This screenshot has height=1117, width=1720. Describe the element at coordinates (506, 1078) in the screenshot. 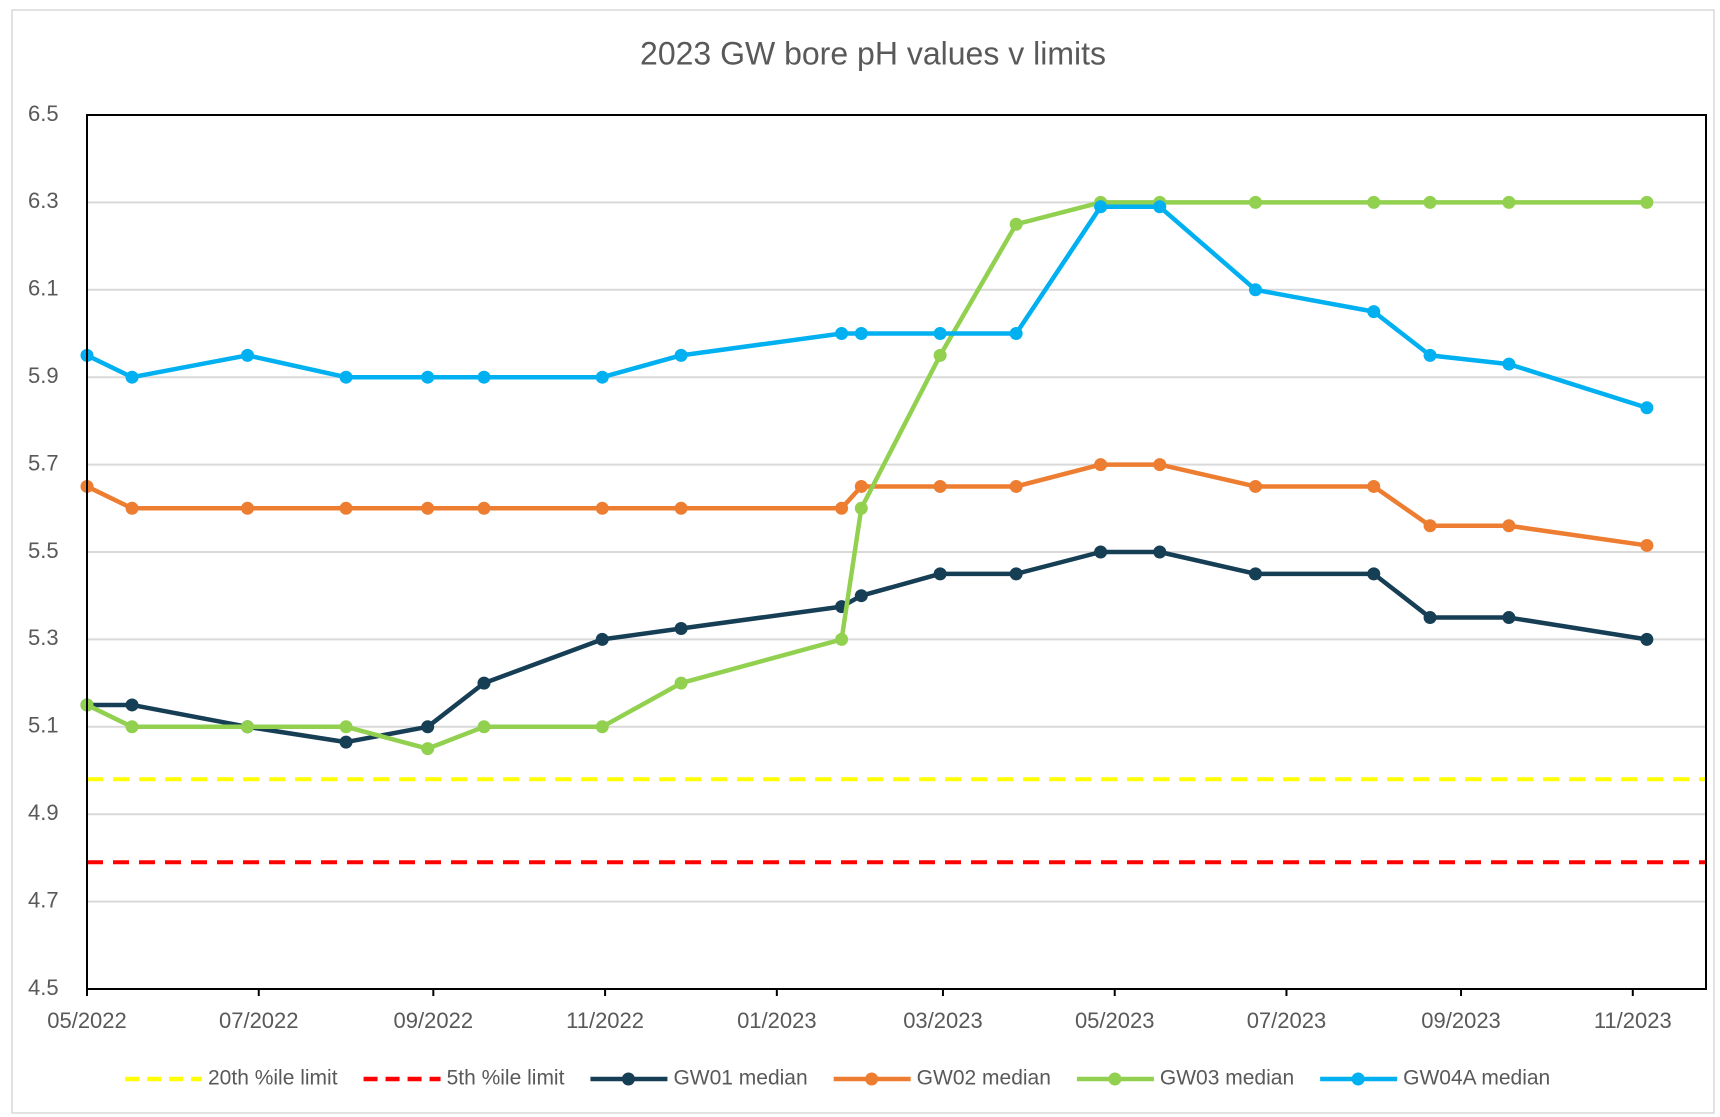

I see `legend-label: 5th %ile limit` at that location.